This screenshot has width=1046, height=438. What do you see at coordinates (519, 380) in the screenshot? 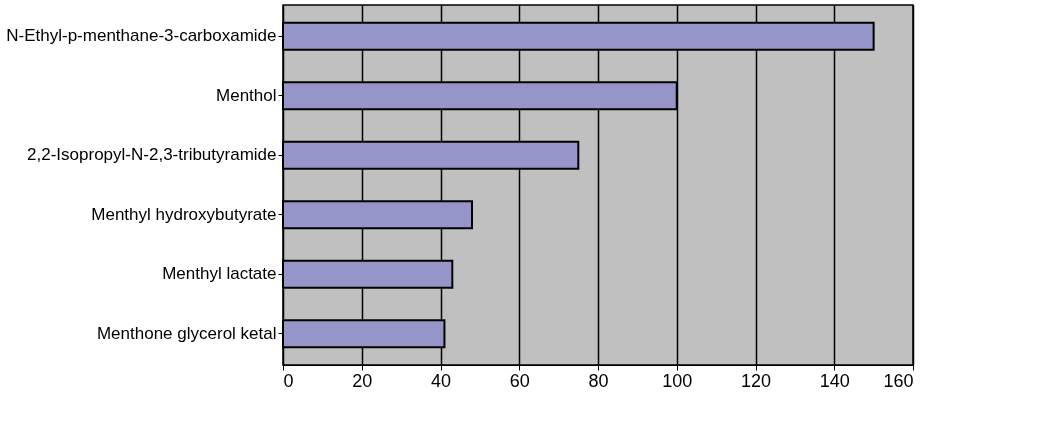
I see `x-tick-label: 60` at bounding box center [519, 380].